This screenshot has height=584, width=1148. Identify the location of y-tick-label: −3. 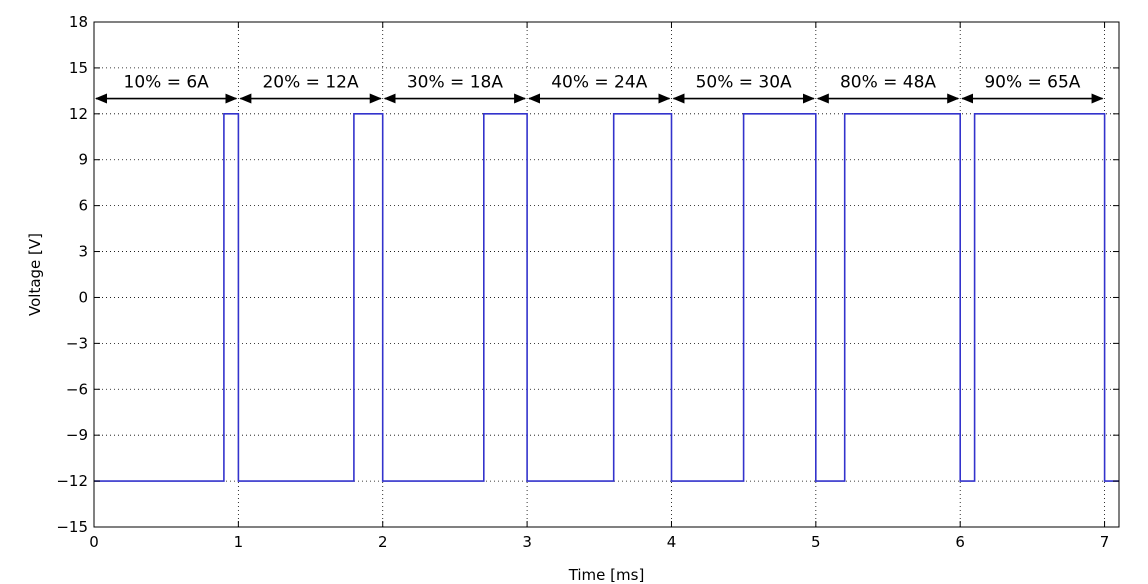
(77, 343).